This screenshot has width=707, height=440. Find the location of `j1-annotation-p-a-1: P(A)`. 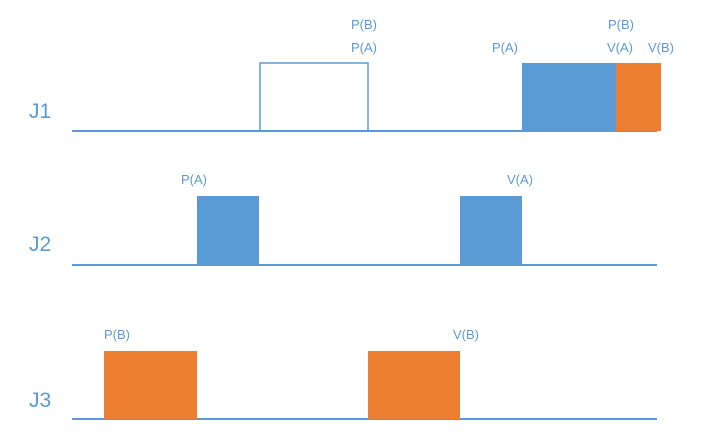

j1-annotation-p-a-1: P(A) is located at coordinates (364, 47).